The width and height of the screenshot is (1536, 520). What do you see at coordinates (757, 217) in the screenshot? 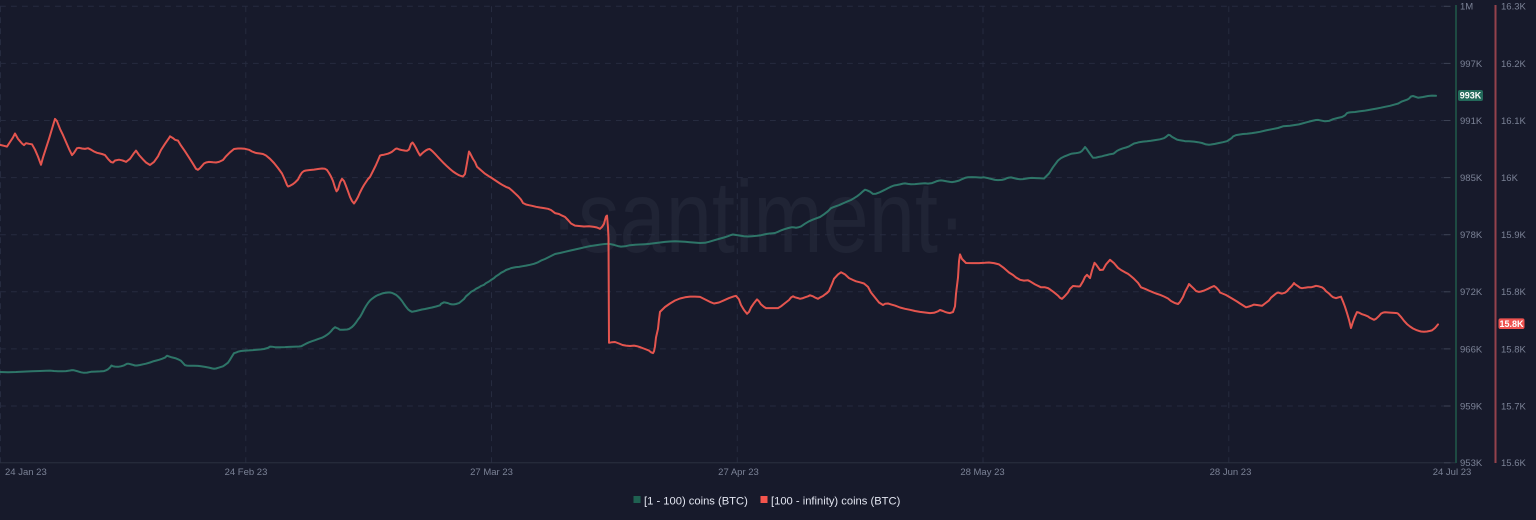
I see `svg-text: ·santiment·` at bounding box center [757, 217].